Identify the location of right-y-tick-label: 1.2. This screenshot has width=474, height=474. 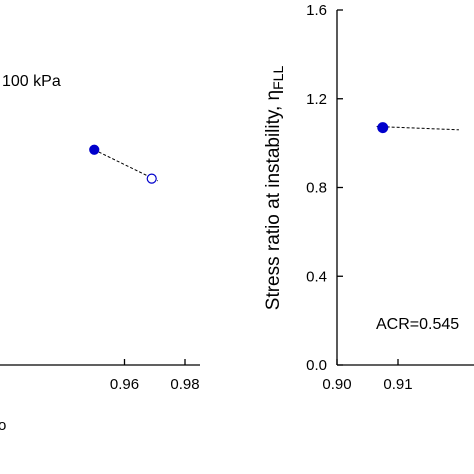
(316, 99).